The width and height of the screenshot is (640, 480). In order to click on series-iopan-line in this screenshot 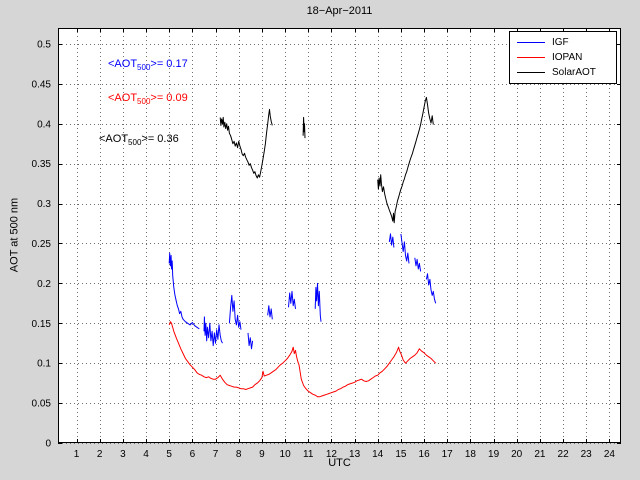, I will do `click(302, 359)`.